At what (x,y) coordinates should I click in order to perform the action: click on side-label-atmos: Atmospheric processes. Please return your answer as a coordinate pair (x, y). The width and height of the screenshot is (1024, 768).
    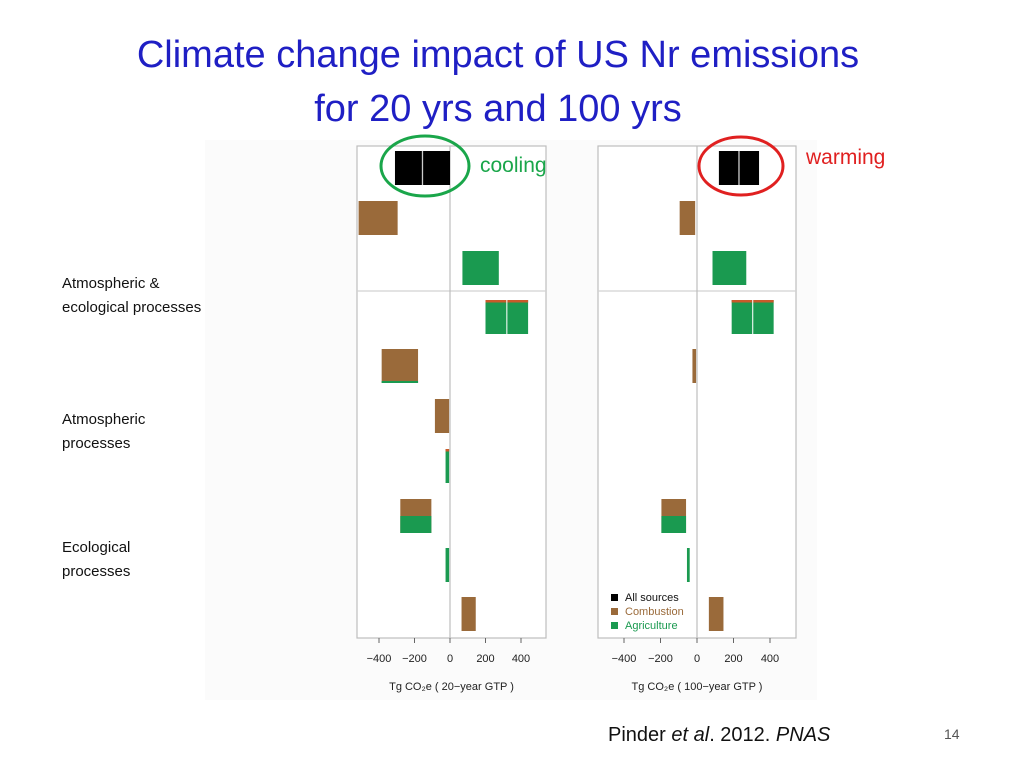
    Looking at the image, I should click on (104, 431).